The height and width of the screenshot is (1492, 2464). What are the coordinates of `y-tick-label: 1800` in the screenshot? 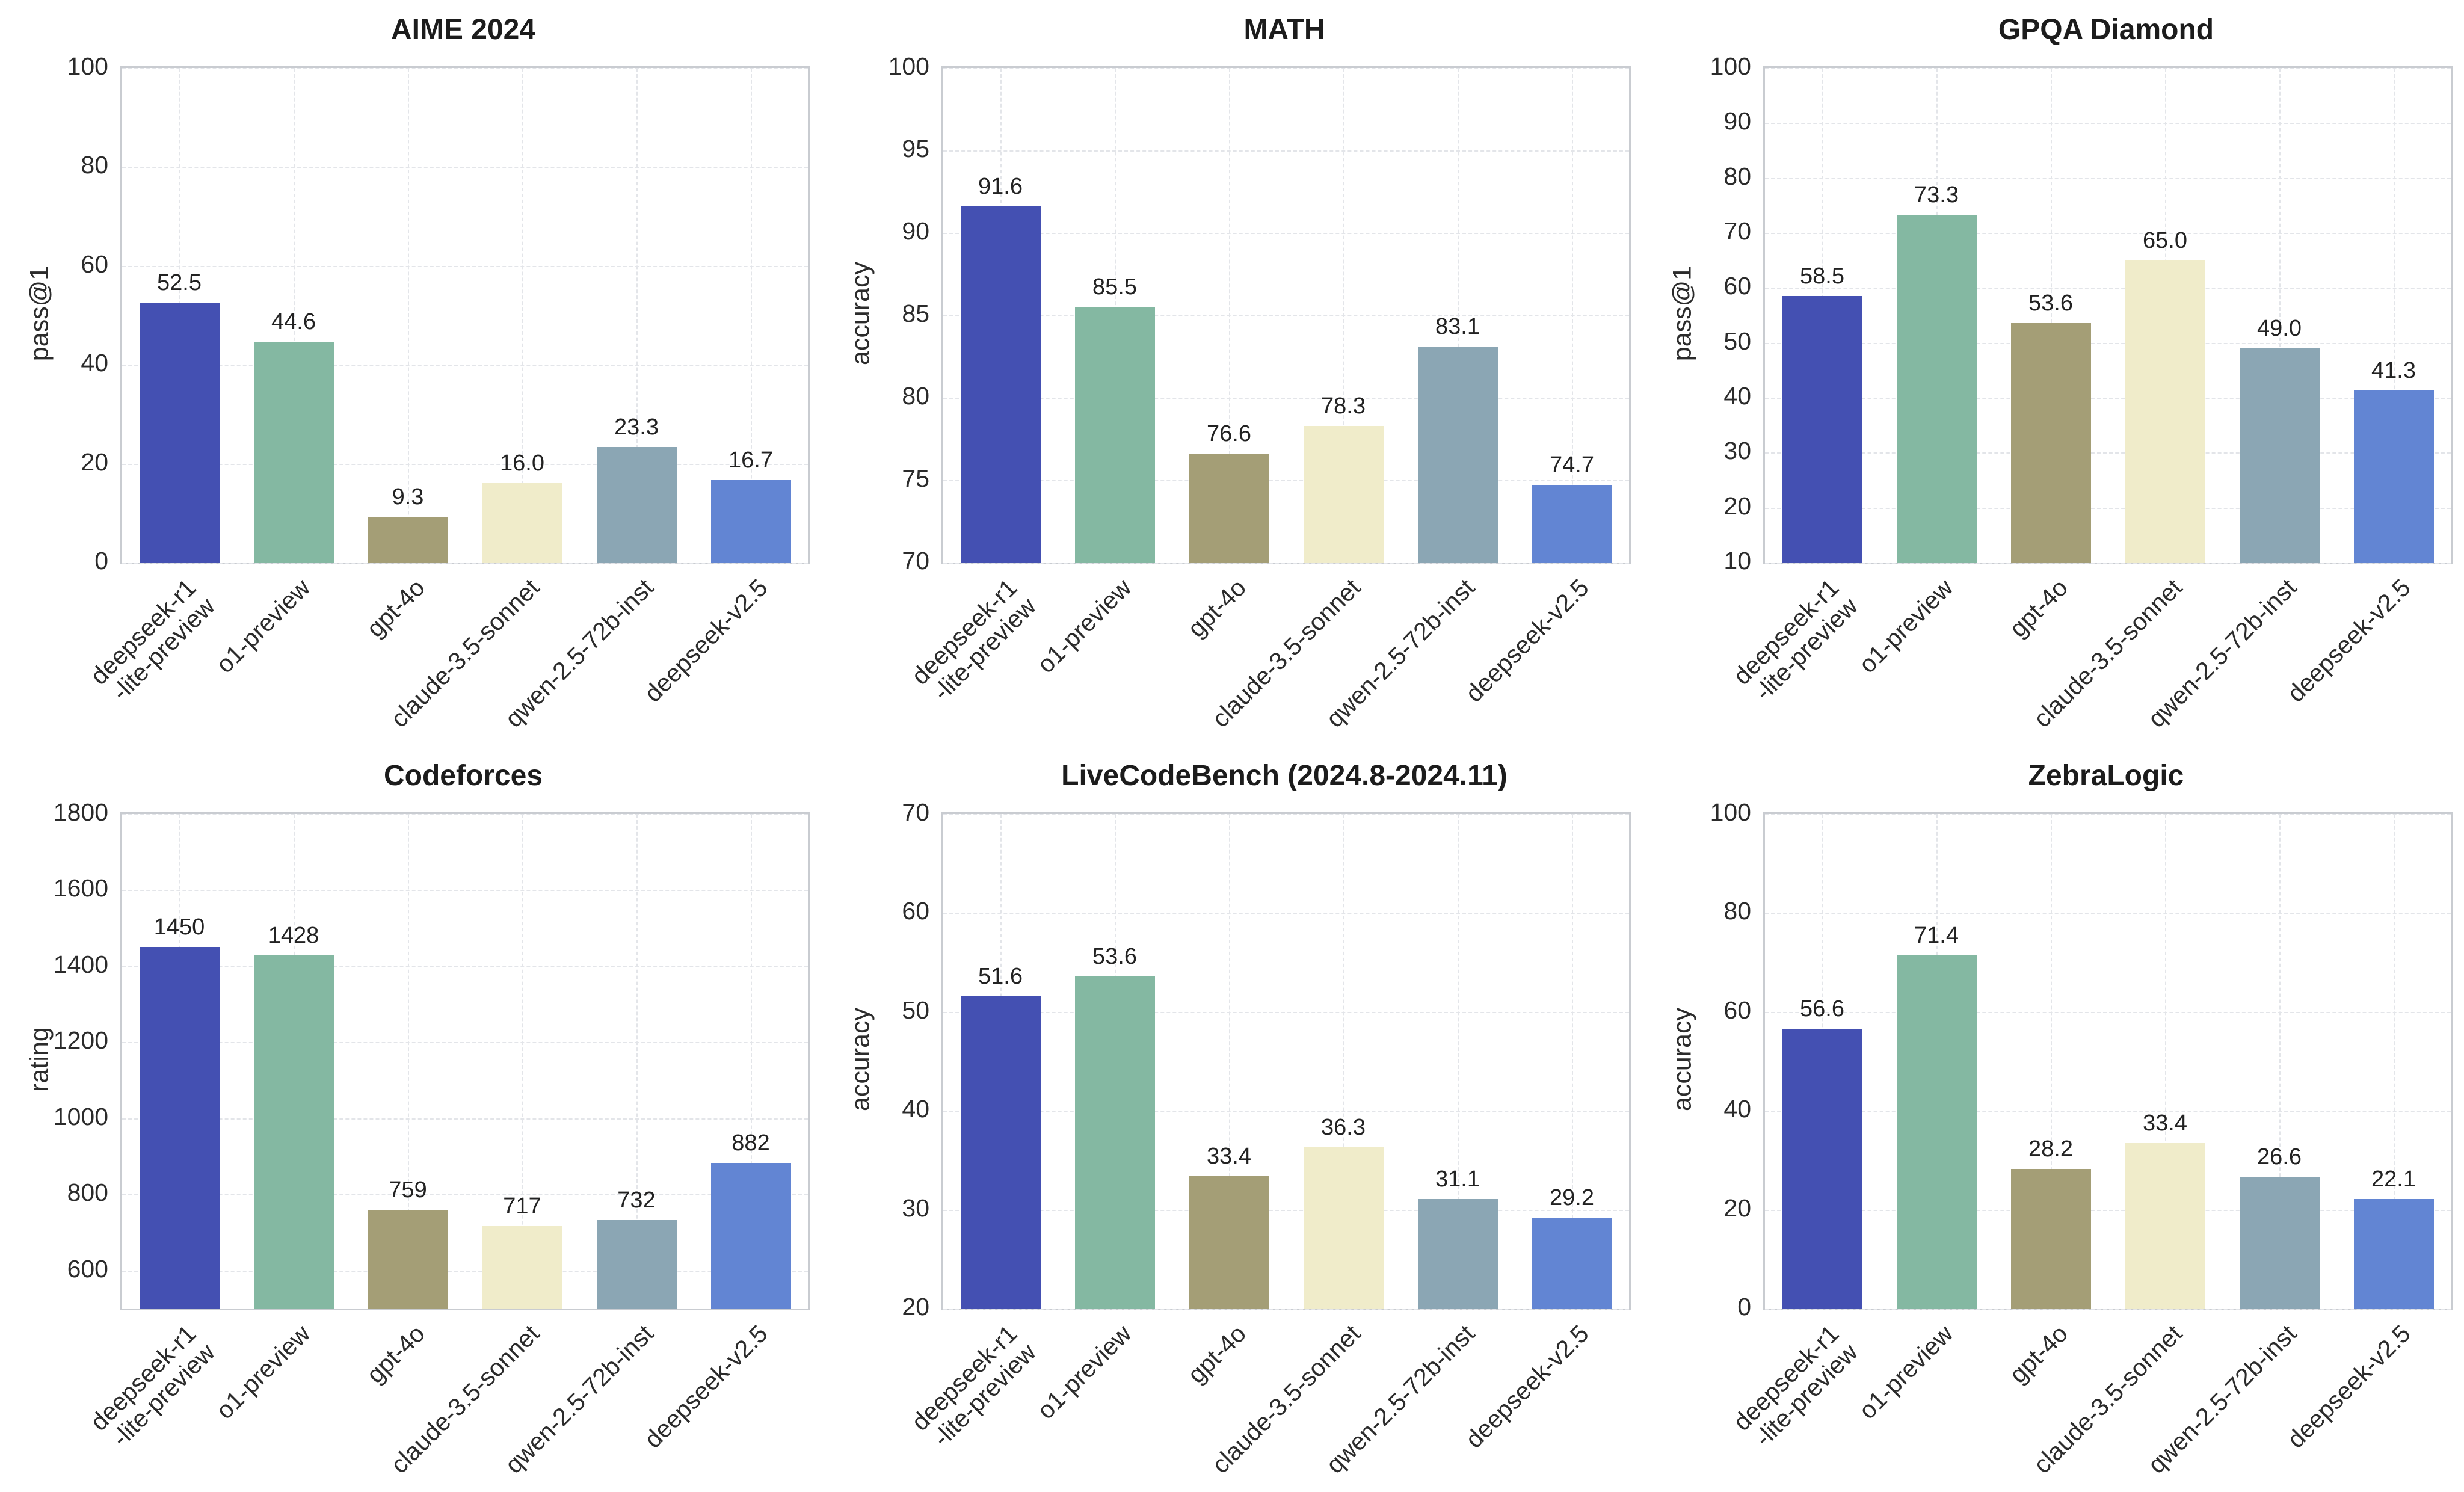 It's located at (80, 812).